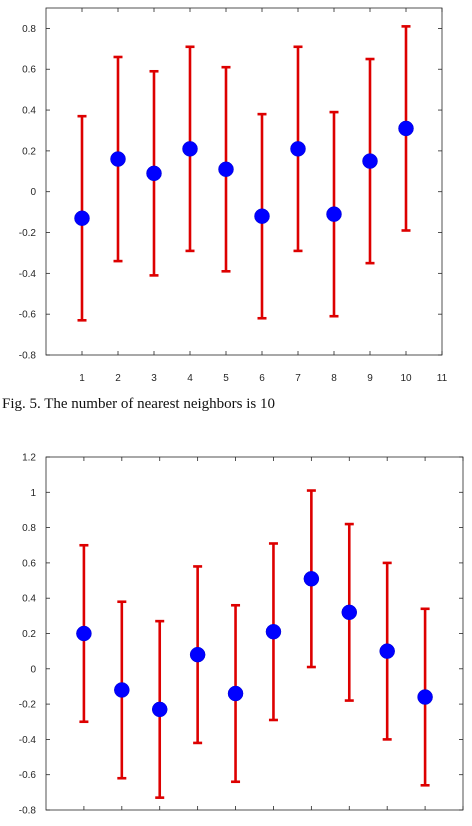 The height and width of the screenshot is (826, 472). Describe the element at coordinates (82, 378) in the screenshot. I see `x-tick-label: 1` at that location.